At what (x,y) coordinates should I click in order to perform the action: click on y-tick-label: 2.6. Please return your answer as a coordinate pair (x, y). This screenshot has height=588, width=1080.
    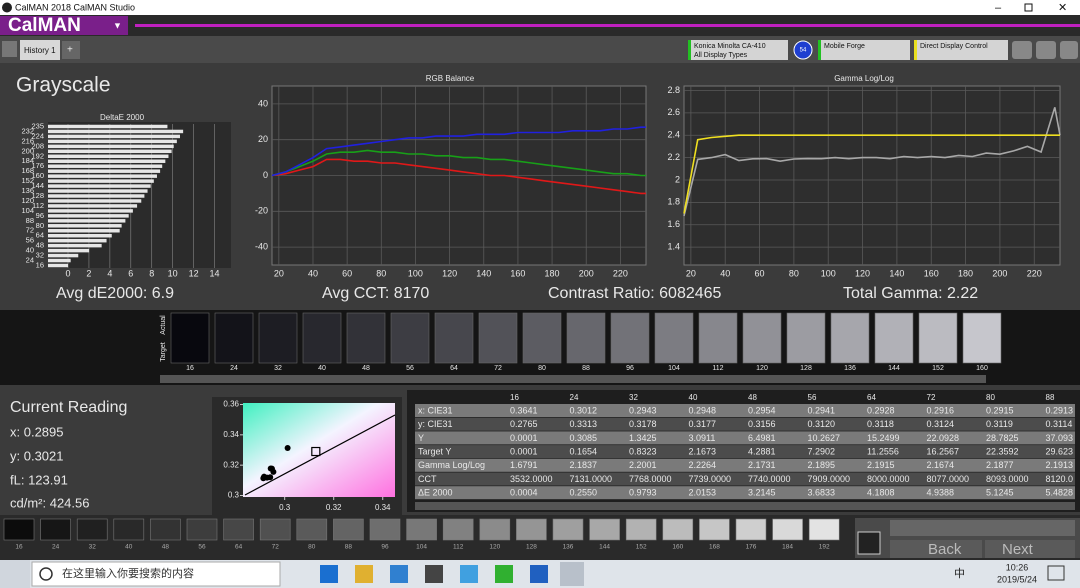
    Looking at the image, I should click on (673, 112).